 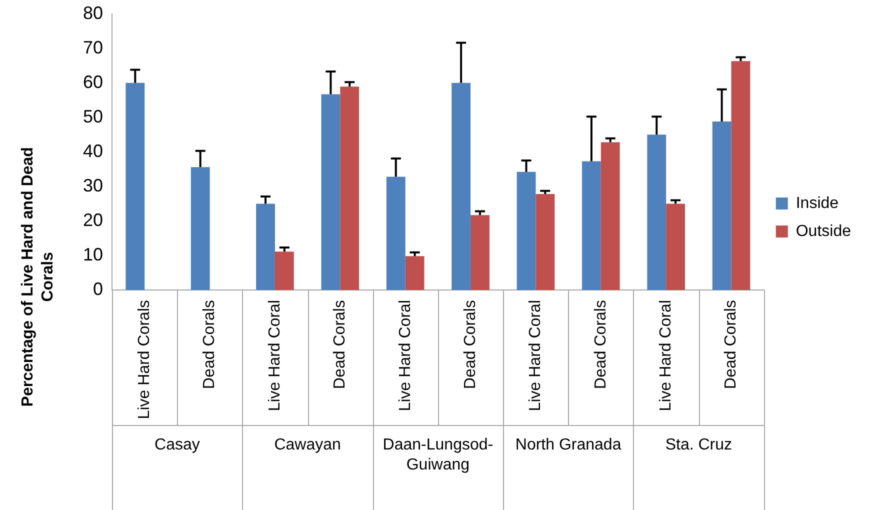 What do you see at coordinates (37, 277) in the screenshot?
I see `y-axis-title: Percentage of Live Hard and Dead Corals` at bounding box center [37, 277].